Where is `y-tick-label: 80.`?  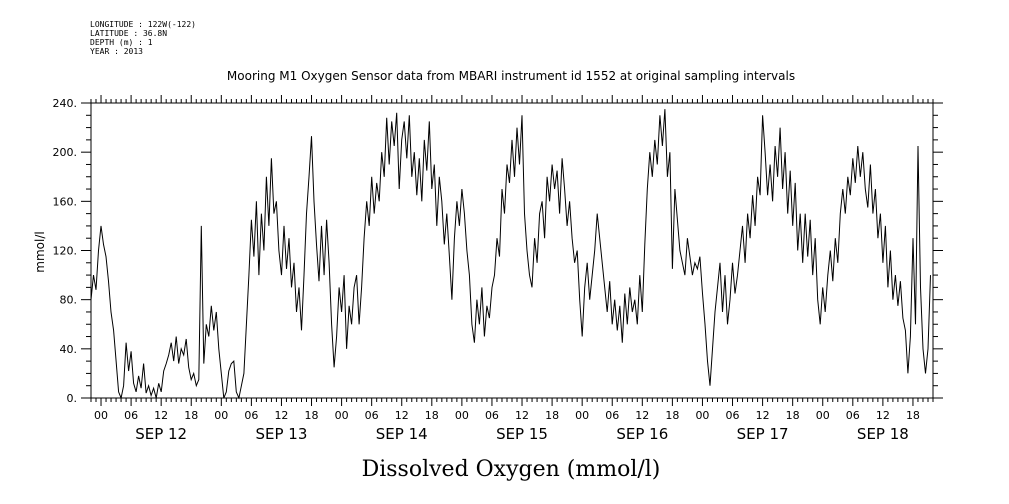
y-tick-label: 80. is located at coordinates (69, 300).